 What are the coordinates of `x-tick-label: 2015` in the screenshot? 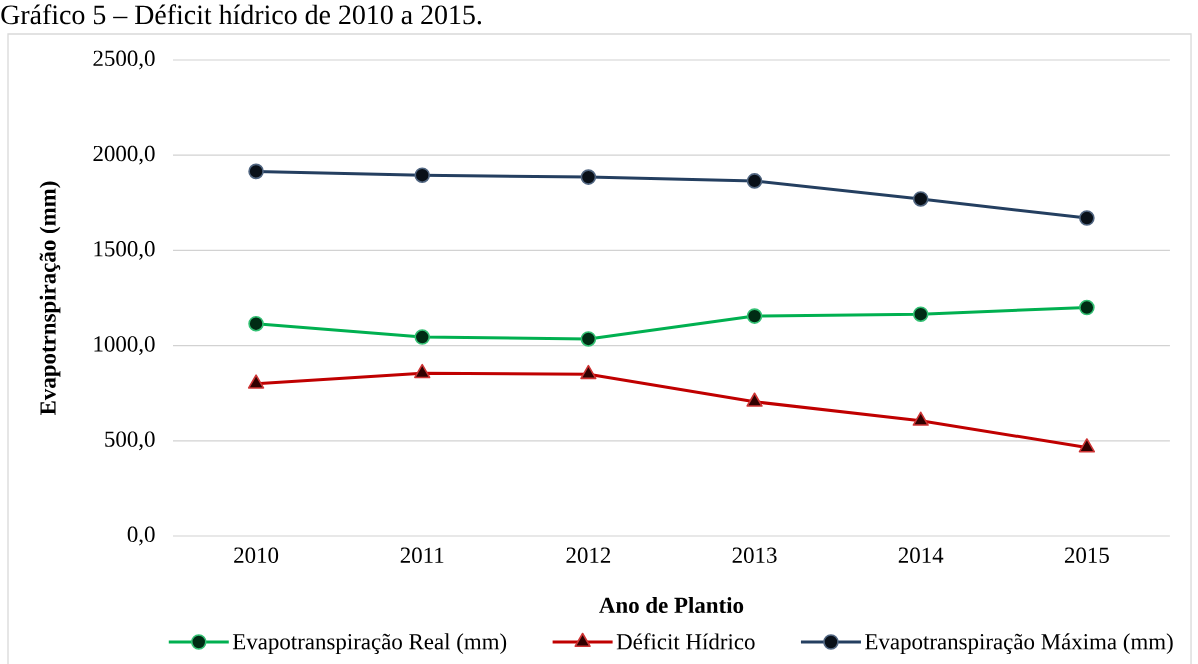 It's located at (1086, 555).